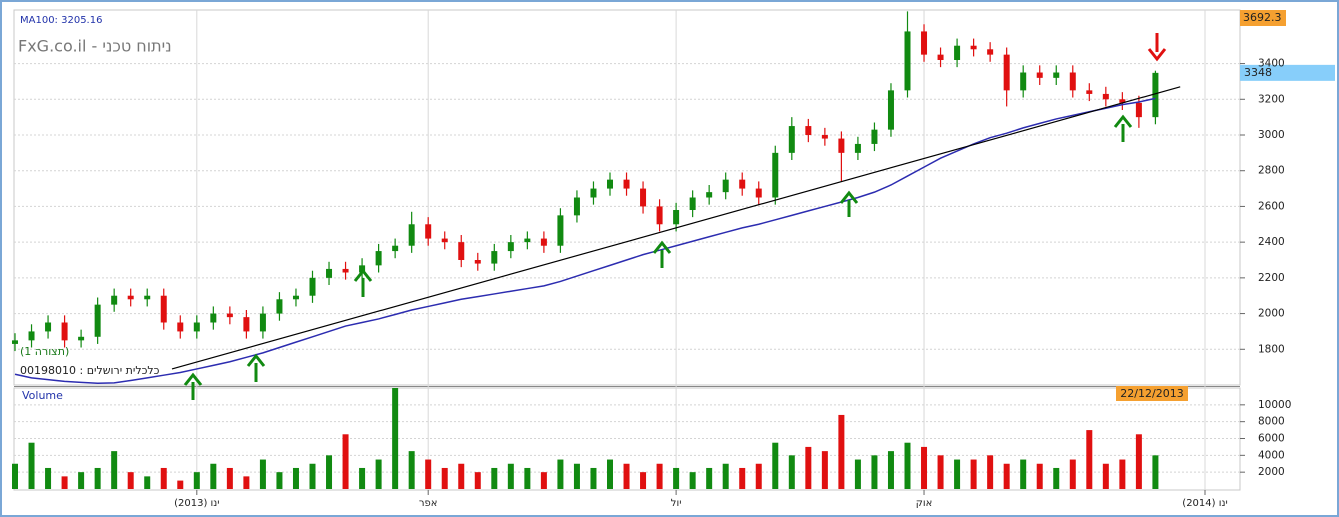 Image resolution: width=1339 pixels, height=517 pixels. Describe the element at coordinates (1262, 17) in the screenshot. I see `max-label: 3692.3` at that location.